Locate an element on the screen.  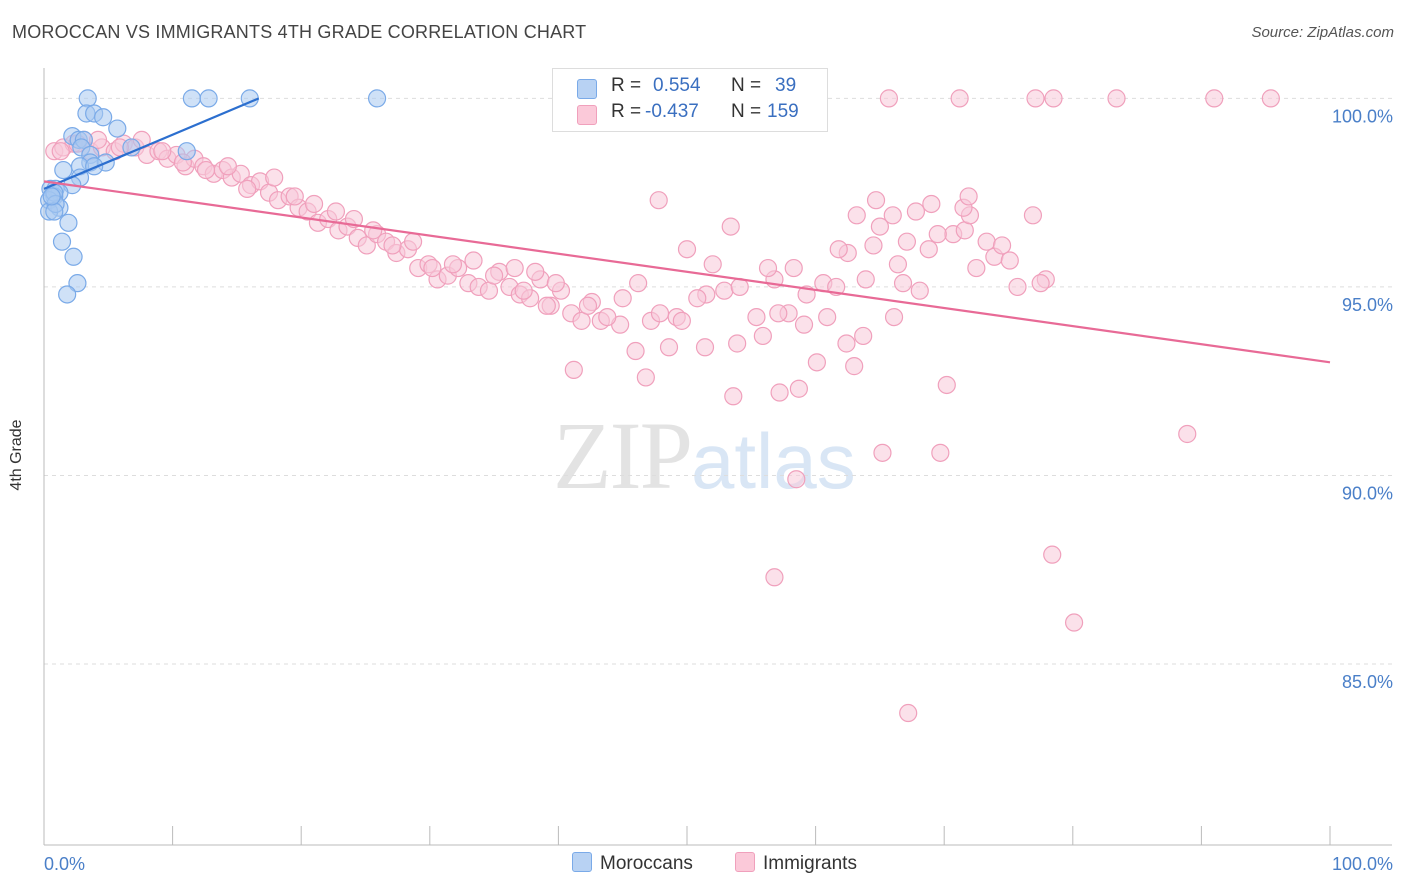
source-label: Source: ZipAtlas.com is located at coordinates (1322, 32).